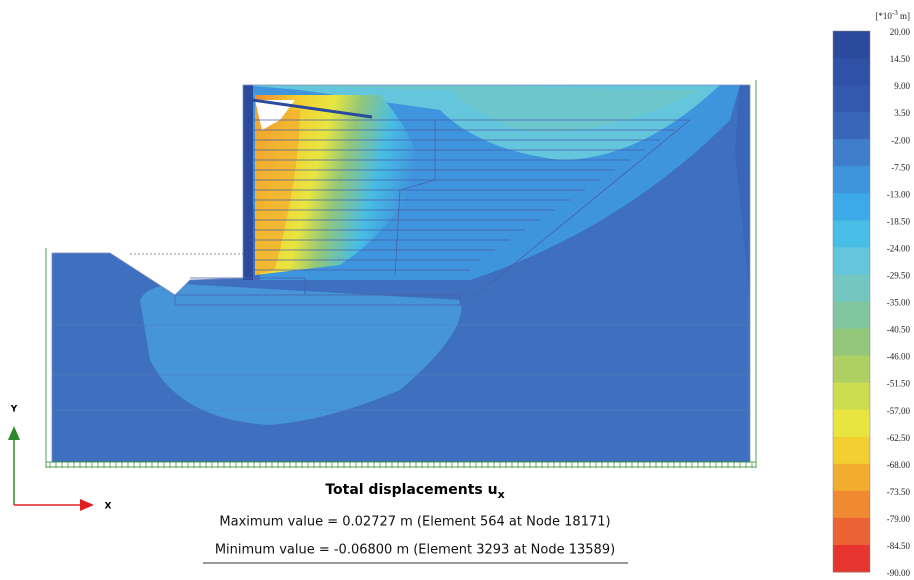  I want to click on legend-label: -68.00, so click(899, 465).